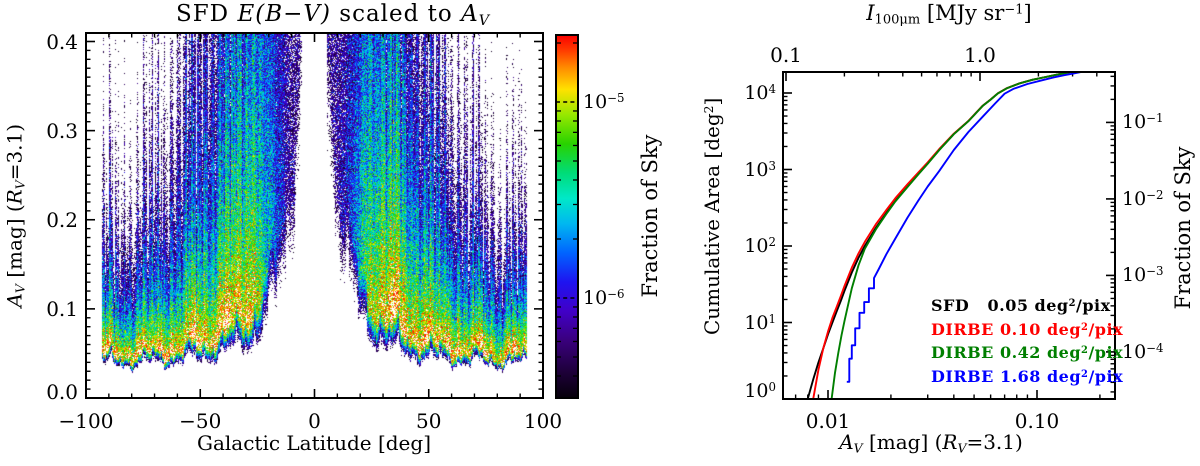 Image resolution: width=1200 pixels, height=466 pixels. What do you see at coordinates (86, 421) in the screenshot?
I see `tick-label: −100` at bounding box center [86, 421].